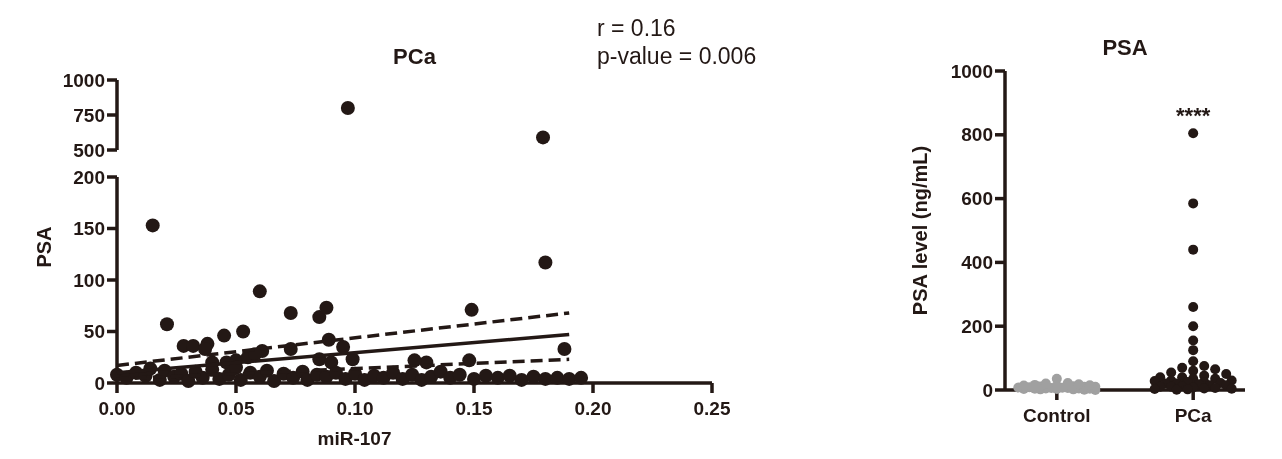  Describe the element at coordinates (355, 408) in the screenshot. I see `x-tick-label: 0.10` at that location.